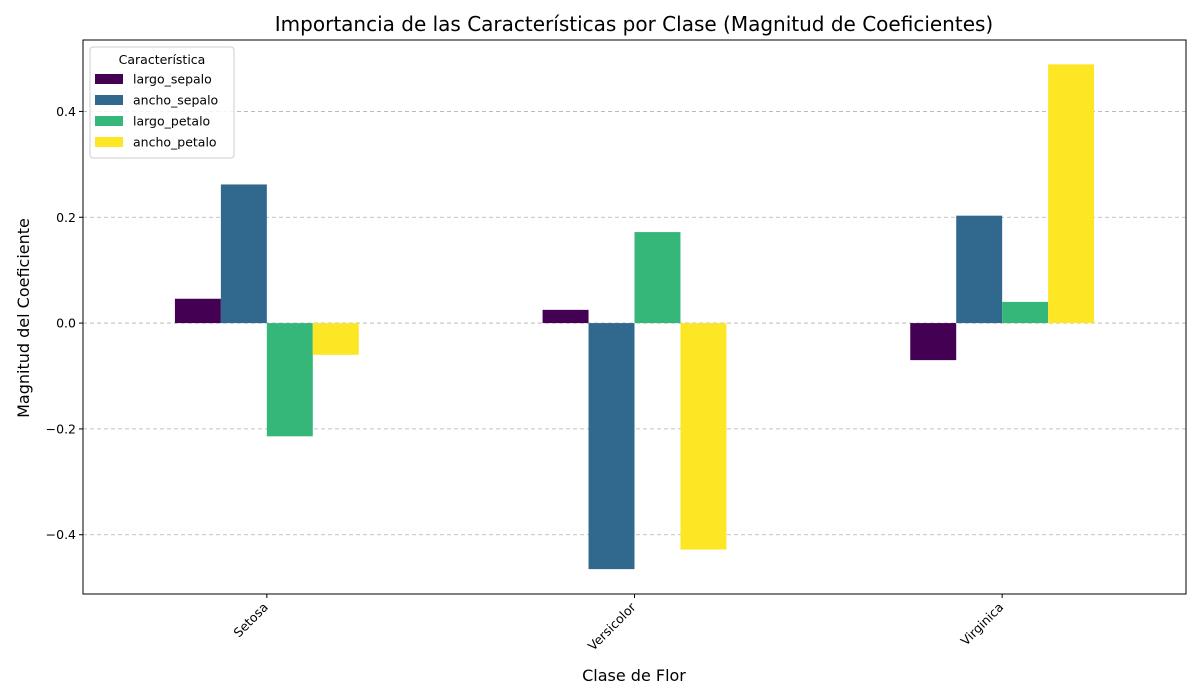 The width and height of the screenshot is (1200, 700). I want to click on x-axis-label: Clase de Flor, so click(634, 675).